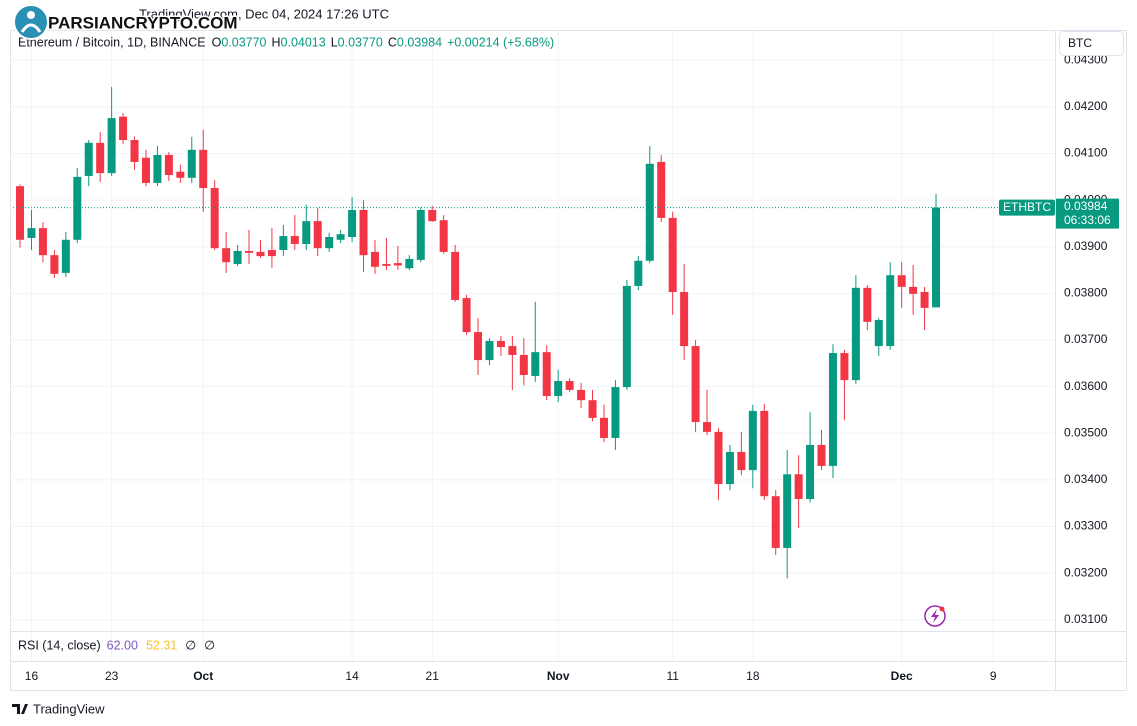 The image size is (1137, 726). I want to click on symbol-tag-label: ETHBTC, so click(1027, 207).